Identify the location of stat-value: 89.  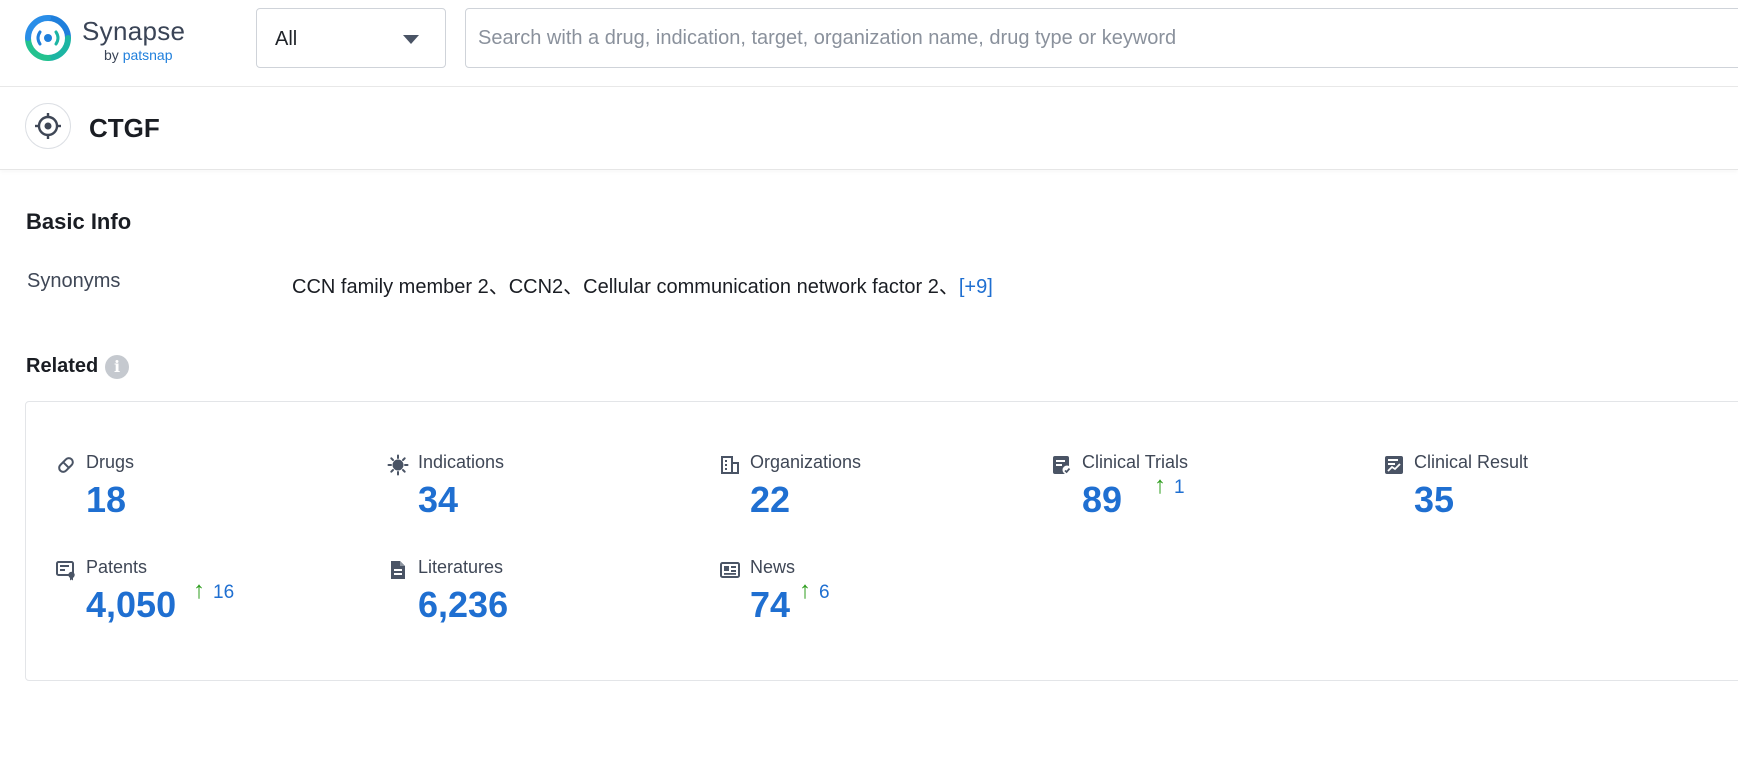
(1102, 500).